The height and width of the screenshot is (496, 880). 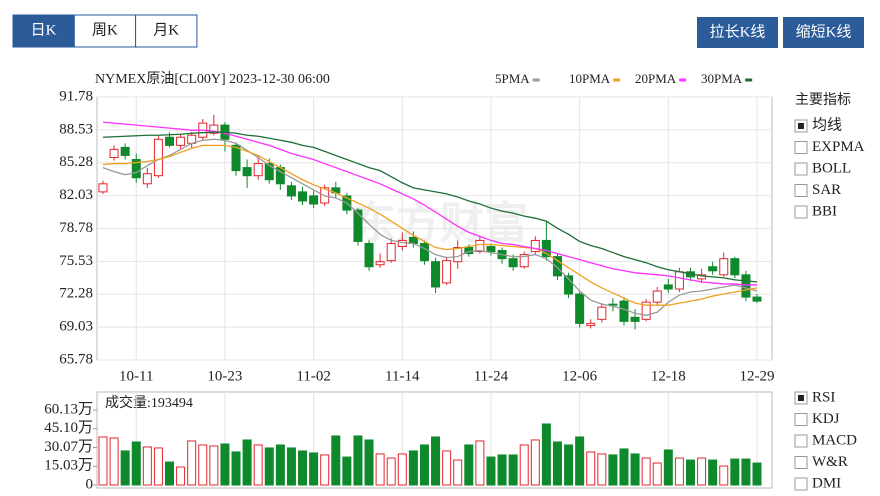 What do you see at coordinates (76, 327) in the screenshot?
I see `y-tick-label: 69.03` at bounding box center [76, 327].